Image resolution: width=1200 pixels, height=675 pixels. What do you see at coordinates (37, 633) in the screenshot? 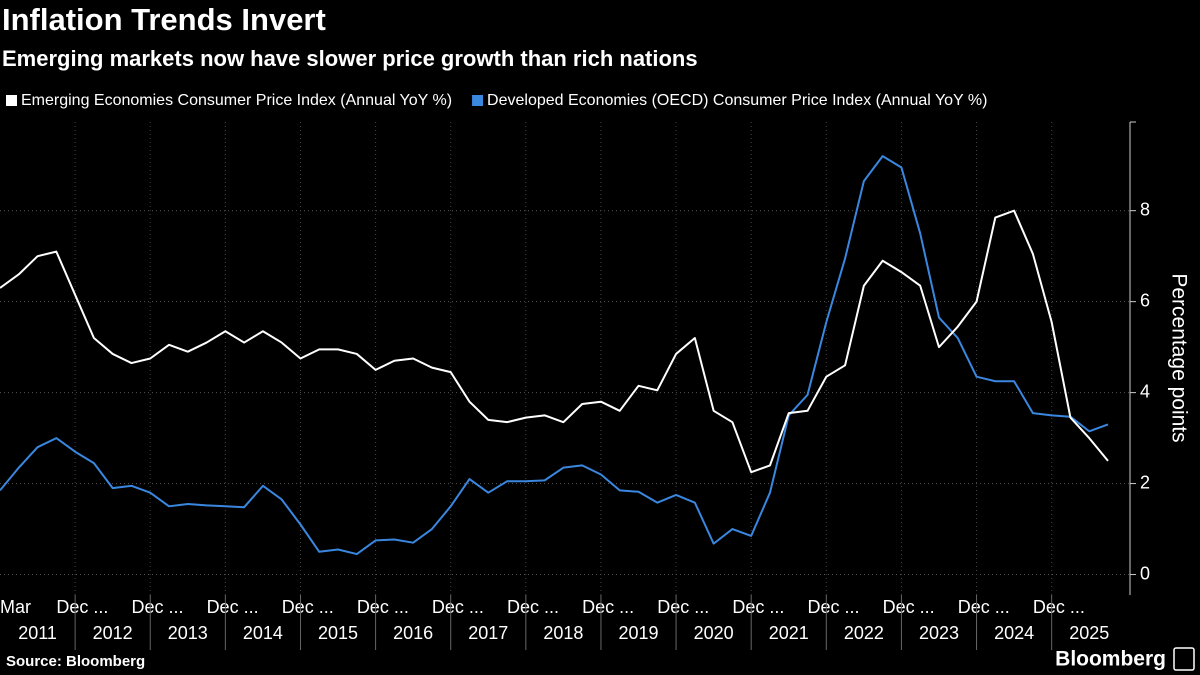
I see `x-year-label: 2011` at bounding box center [37, 633].